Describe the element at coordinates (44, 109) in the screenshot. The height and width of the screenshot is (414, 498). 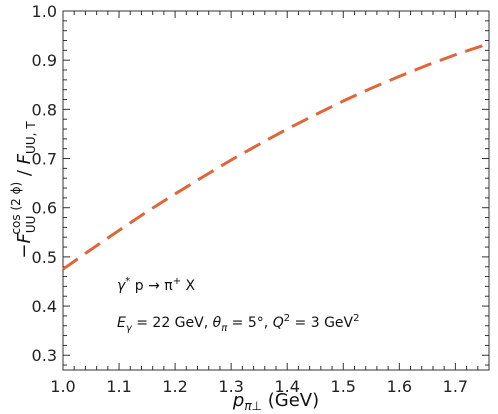
I see `y-tick-label: 0.8` at that location.